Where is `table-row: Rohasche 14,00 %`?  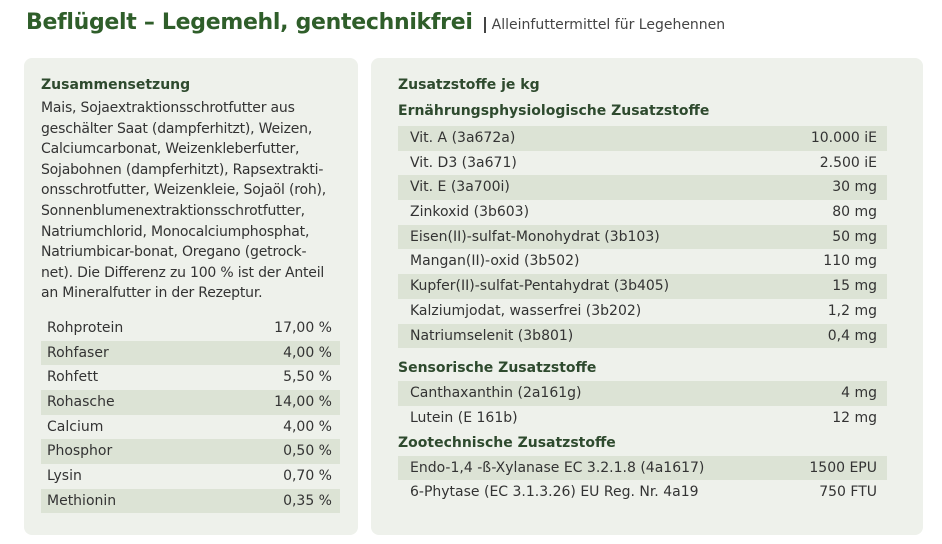 table-row: Rohasche 14,00 % is located at coordinates (190, 402).